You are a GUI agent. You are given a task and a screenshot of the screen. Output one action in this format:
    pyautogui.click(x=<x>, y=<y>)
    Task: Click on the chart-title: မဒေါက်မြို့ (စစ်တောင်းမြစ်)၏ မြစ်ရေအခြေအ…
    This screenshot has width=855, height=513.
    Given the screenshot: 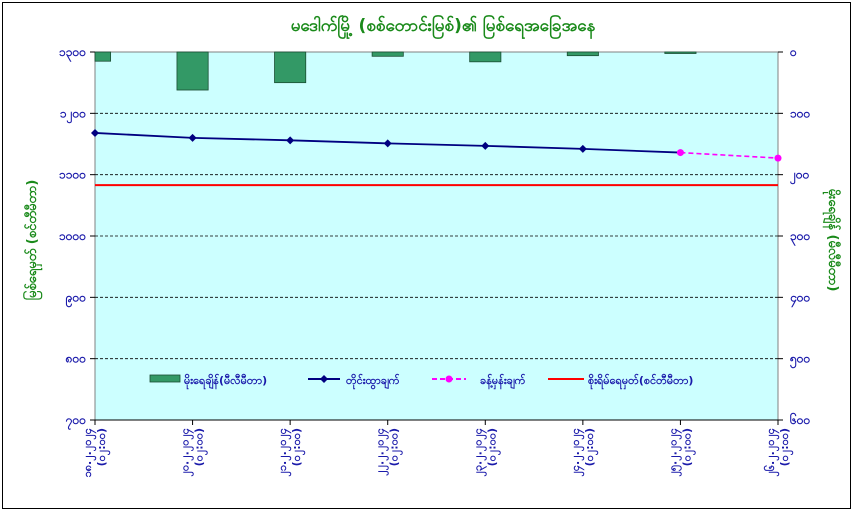 What is the action you would take?
    pyautogui.click(x=443, y=26)
    